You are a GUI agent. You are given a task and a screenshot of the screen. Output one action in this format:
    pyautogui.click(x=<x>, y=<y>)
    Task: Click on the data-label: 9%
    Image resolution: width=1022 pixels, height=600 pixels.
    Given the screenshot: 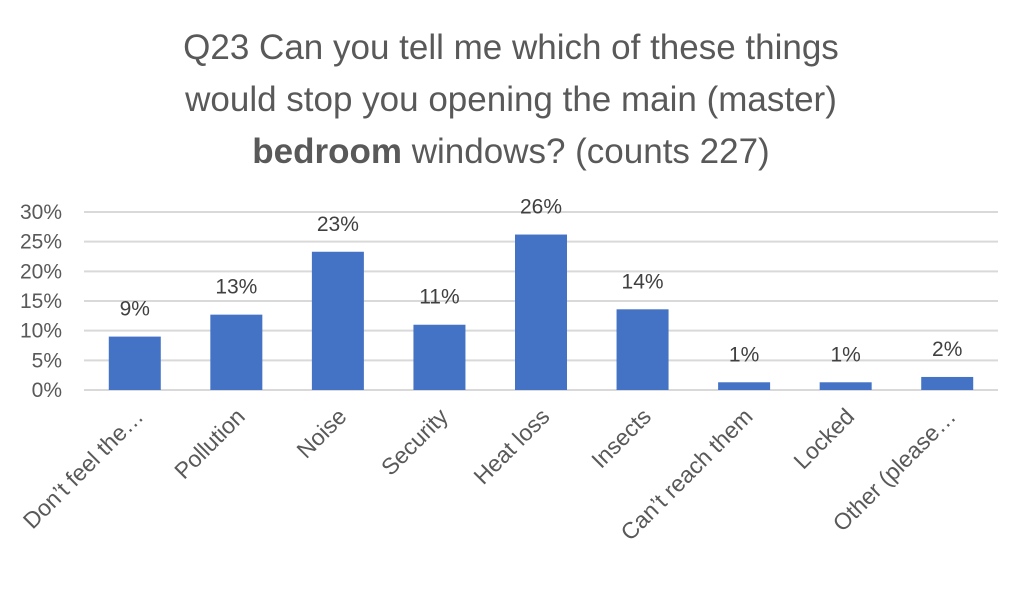 What is the action you would take?
    pyautogui.click(x=135, y=309)
    